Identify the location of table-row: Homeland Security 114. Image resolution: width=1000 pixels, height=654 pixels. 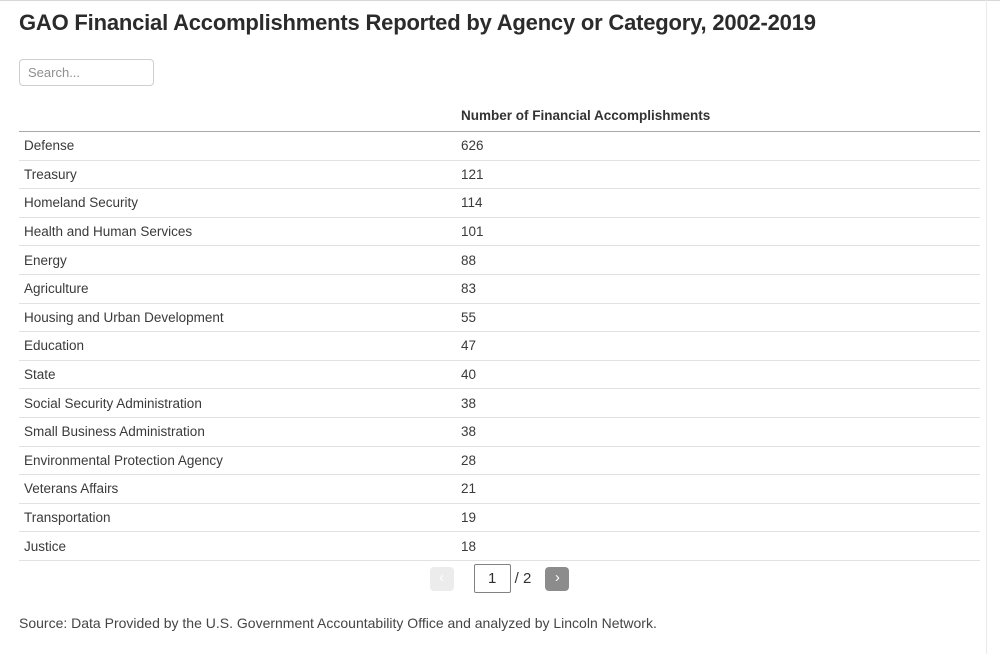
(499, 203).